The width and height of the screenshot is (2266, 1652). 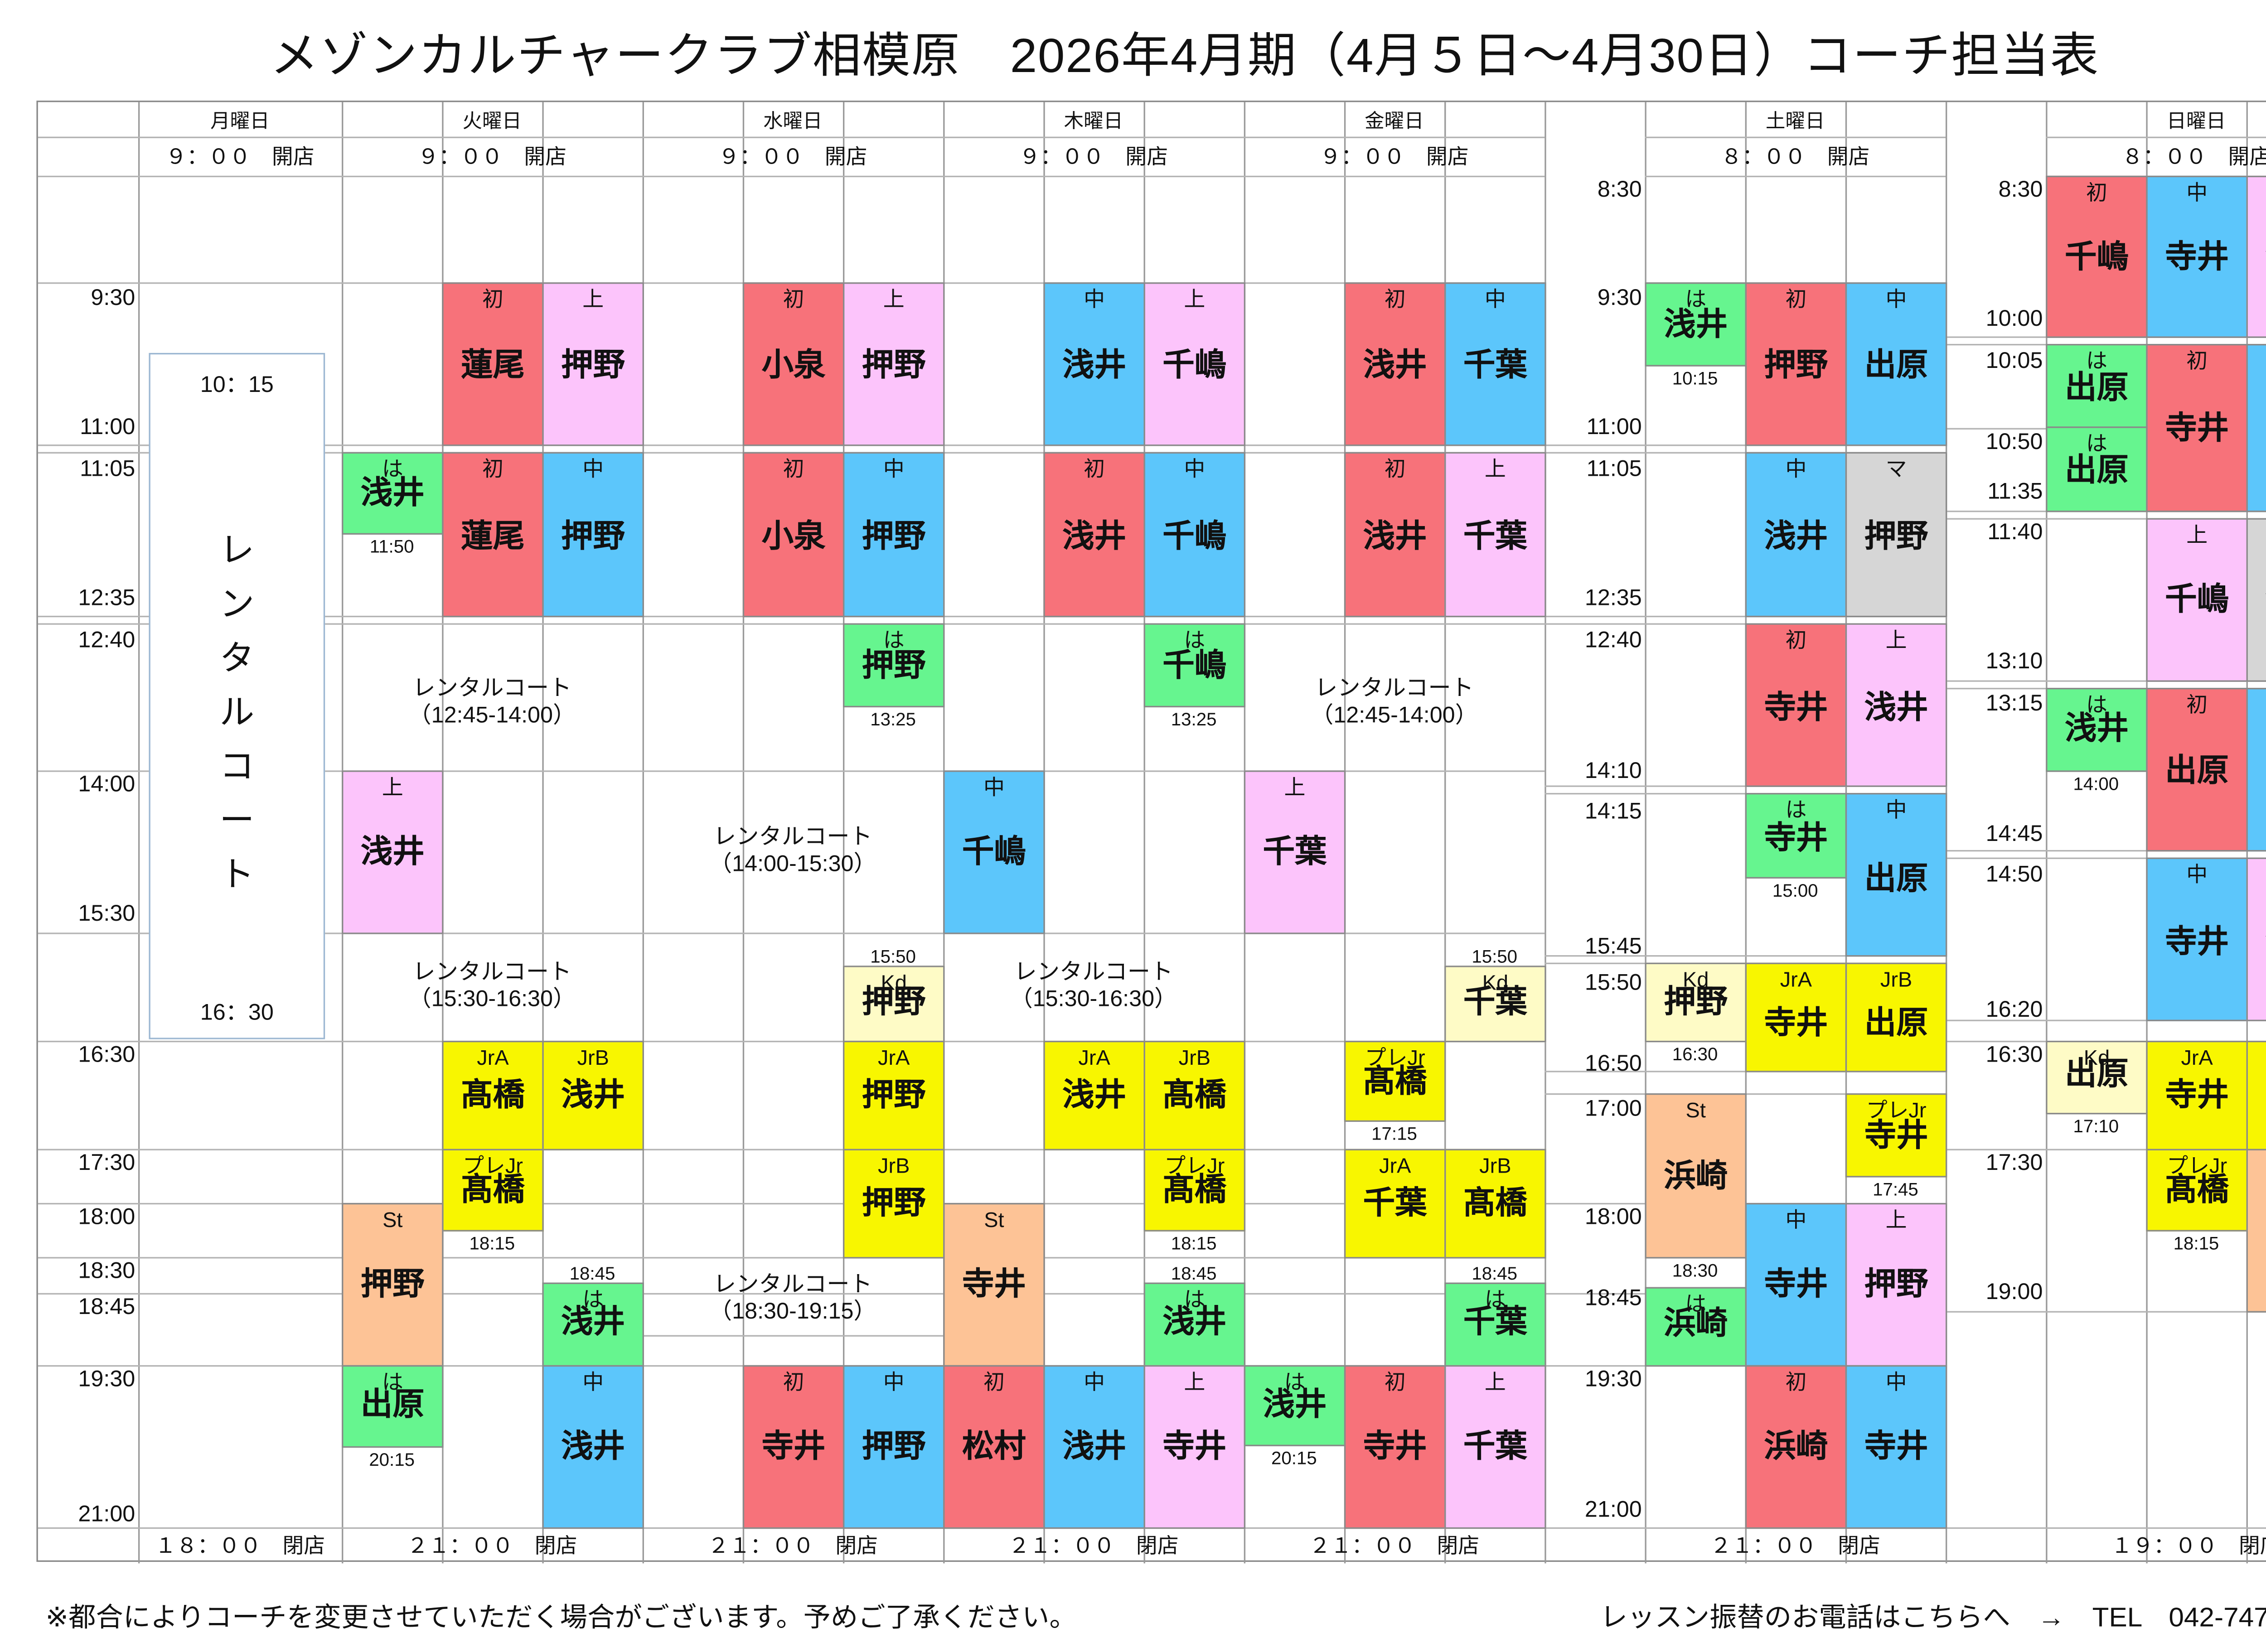 I want to click on slot-end-time: 13:25, so click(x=893, y=719).